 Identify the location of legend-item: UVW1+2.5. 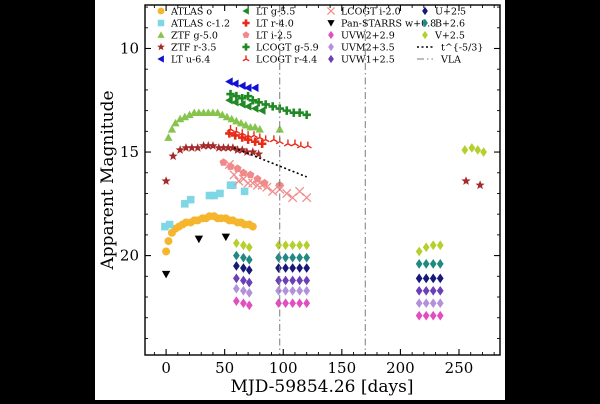
(361, 60).